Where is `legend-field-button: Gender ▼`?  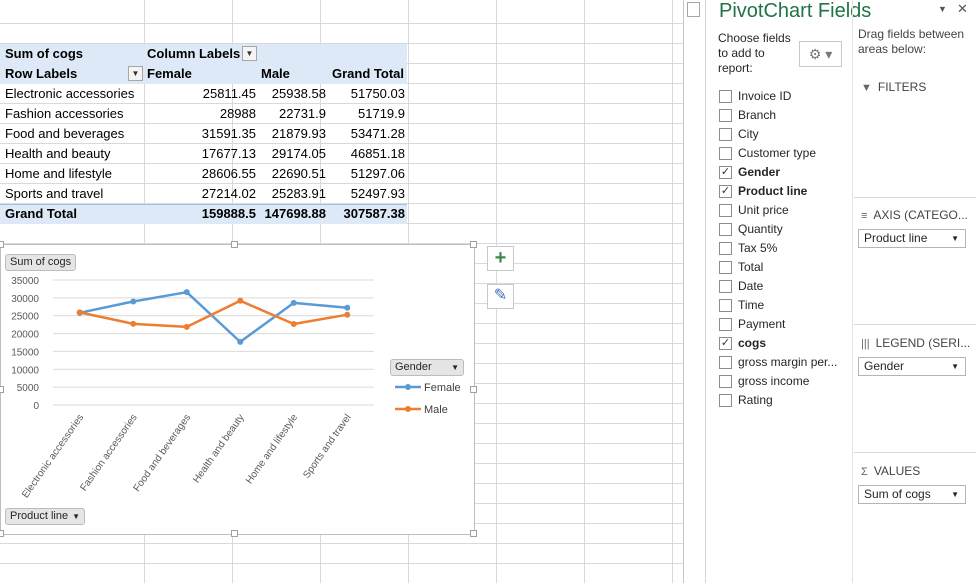
legend-field-button: Gender ▼ is located at coordinates (427, 367).